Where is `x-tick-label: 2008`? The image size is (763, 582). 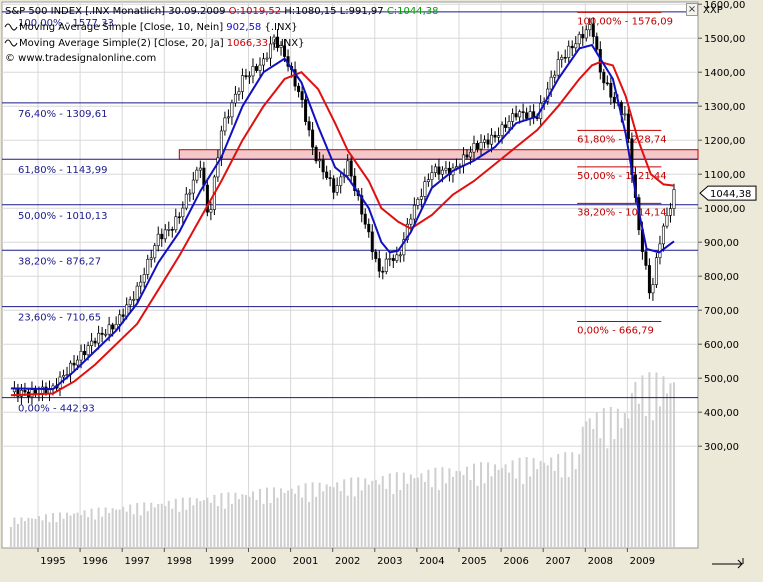 x-tick-label: 2008 is located at coordinates (600, 561).